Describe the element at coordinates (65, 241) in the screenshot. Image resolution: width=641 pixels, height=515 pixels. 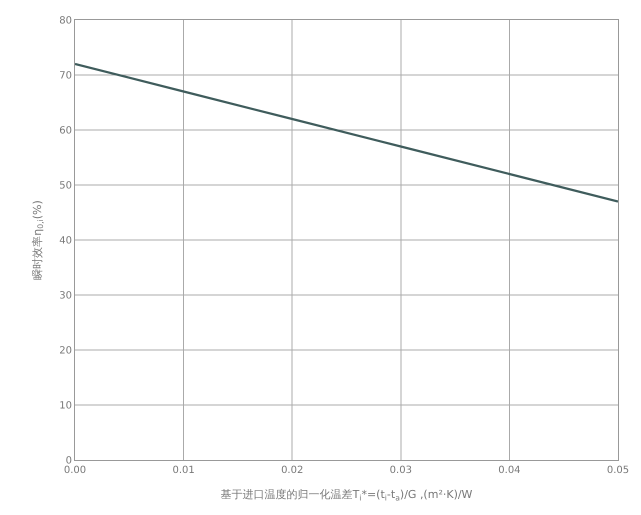
I see `y-tick-label: 40` at that location.